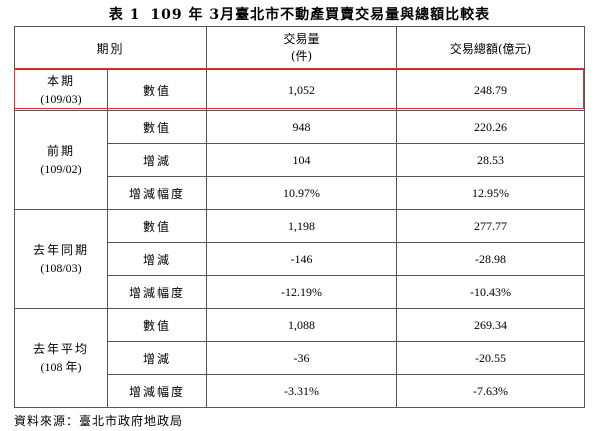 The width and height of the screenshot is (599, 431). I want to click on count-value: -146, so click(302, 259).